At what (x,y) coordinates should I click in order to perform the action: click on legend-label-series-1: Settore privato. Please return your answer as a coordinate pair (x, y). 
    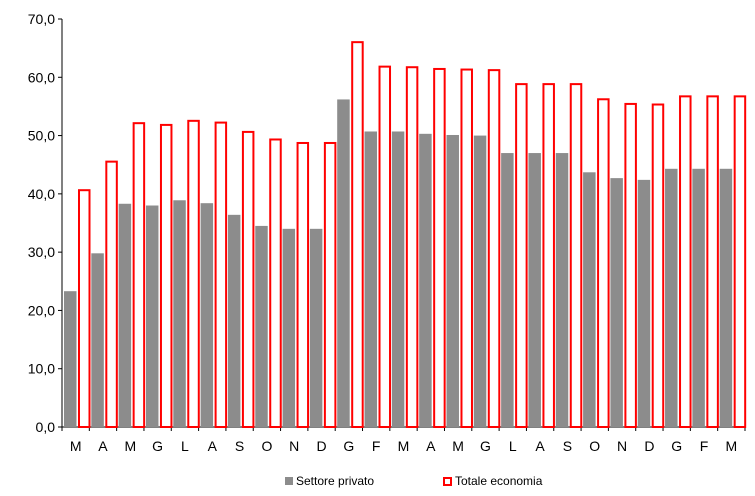
    Looking at the image, I should click on (335, 481).